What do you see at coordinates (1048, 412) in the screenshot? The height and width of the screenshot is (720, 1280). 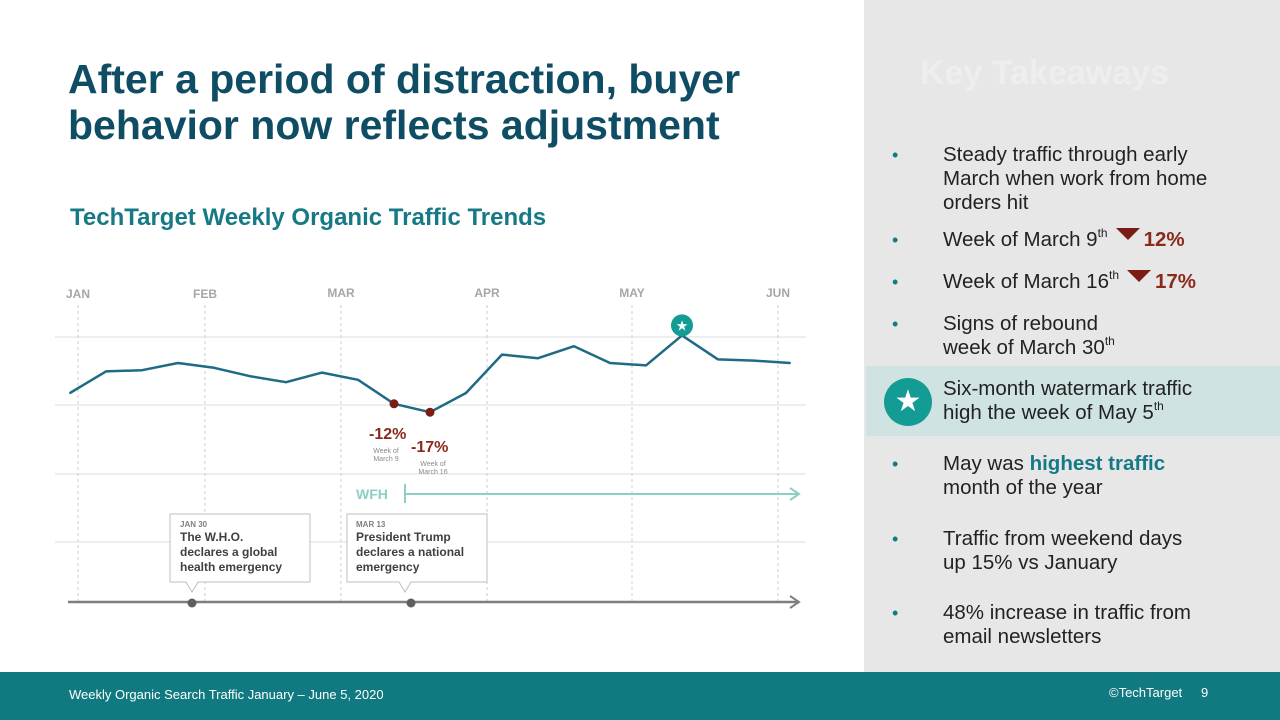 I see `takeaway-5-line-2: high the week of May 5` at bounding box center [1048, 412].